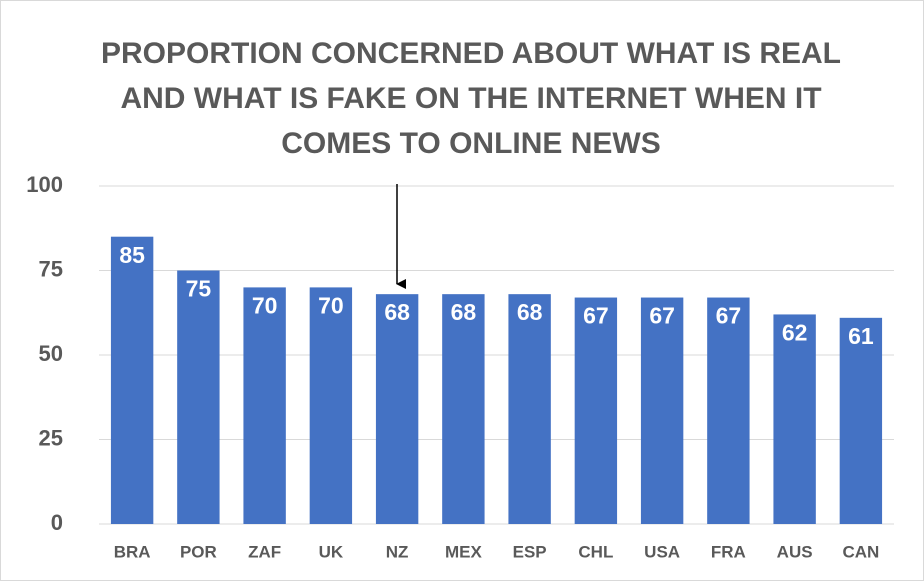  What do you see at coordinates (595, 551) in the screenshot?
I see `x-tick-label: CHL` at bounding box center [595, 551].